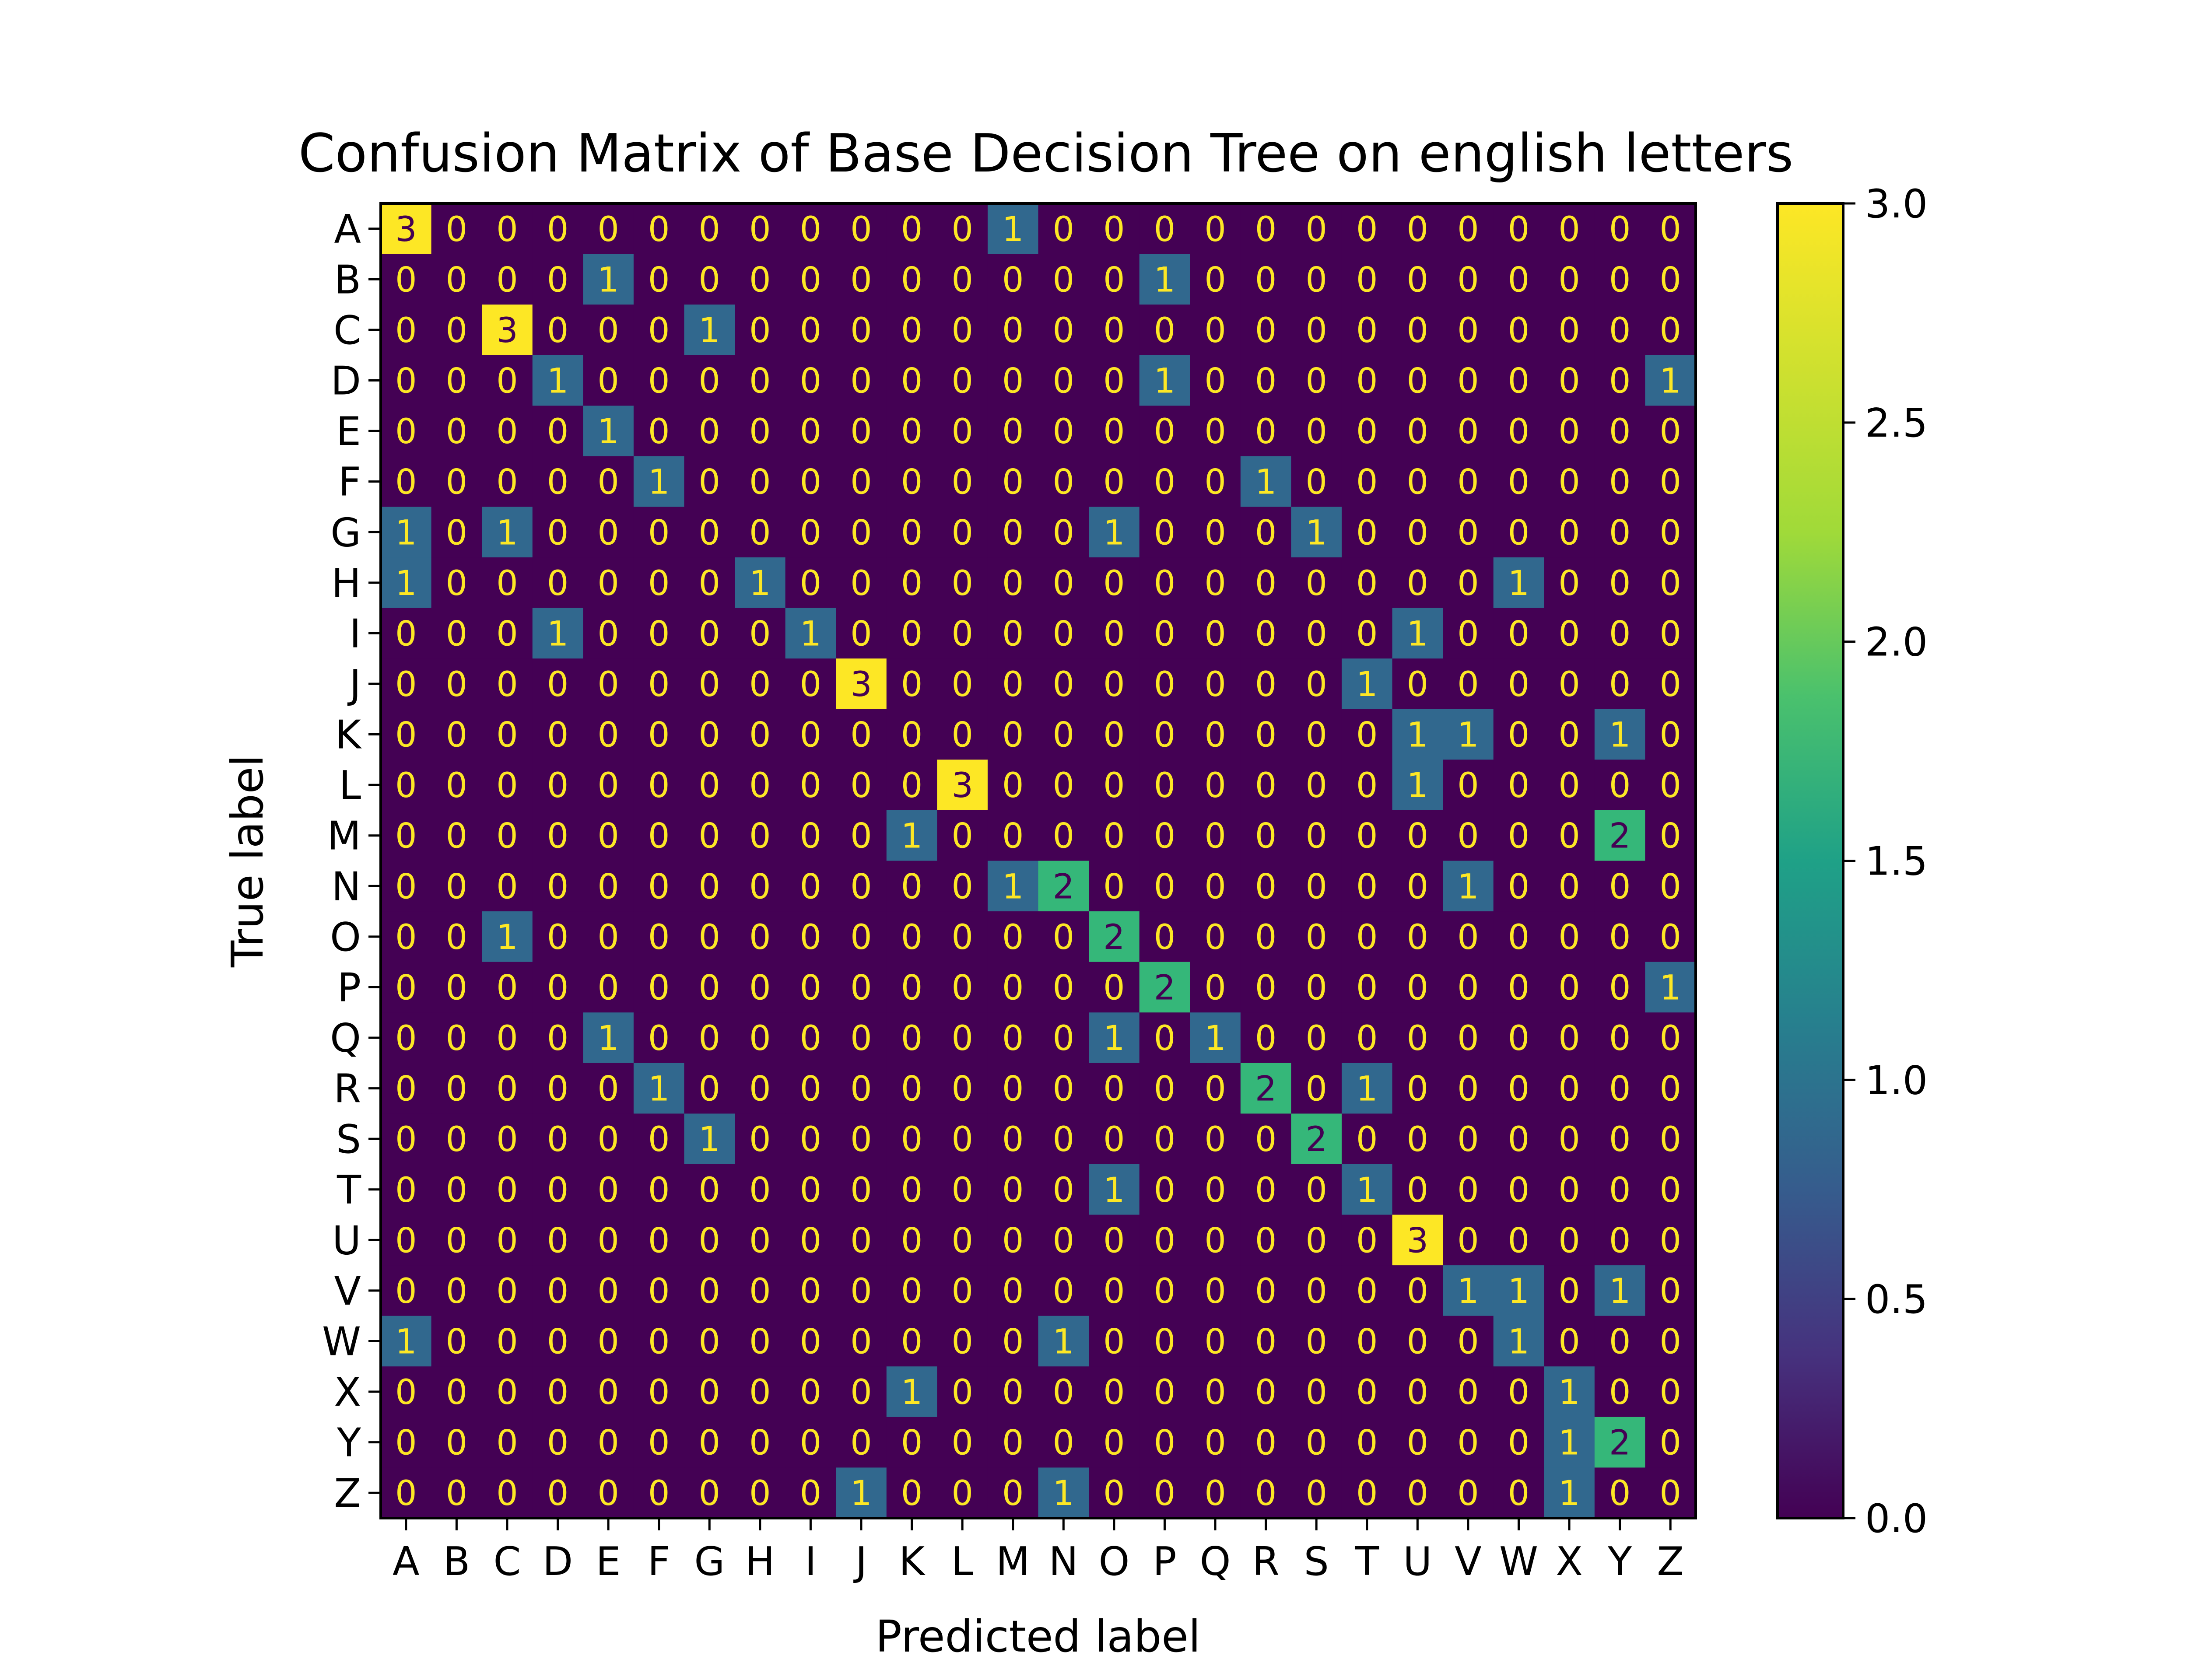 Image resolution: width=2188 pixels, height=1680 pixels. I want to click on x-tick-label: C, so click(507, 1562).